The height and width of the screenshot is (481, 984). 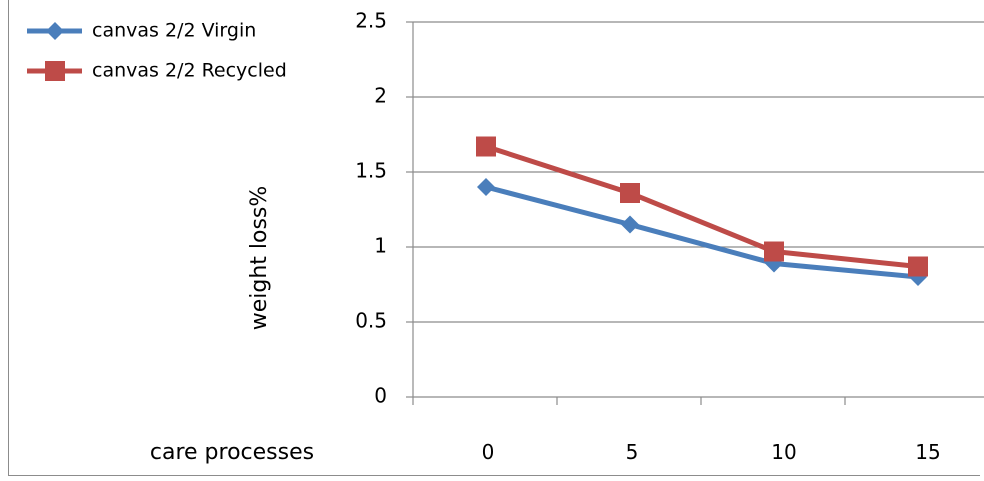 I want to click on x-tick-label: 15, so click(x=927, y=452).